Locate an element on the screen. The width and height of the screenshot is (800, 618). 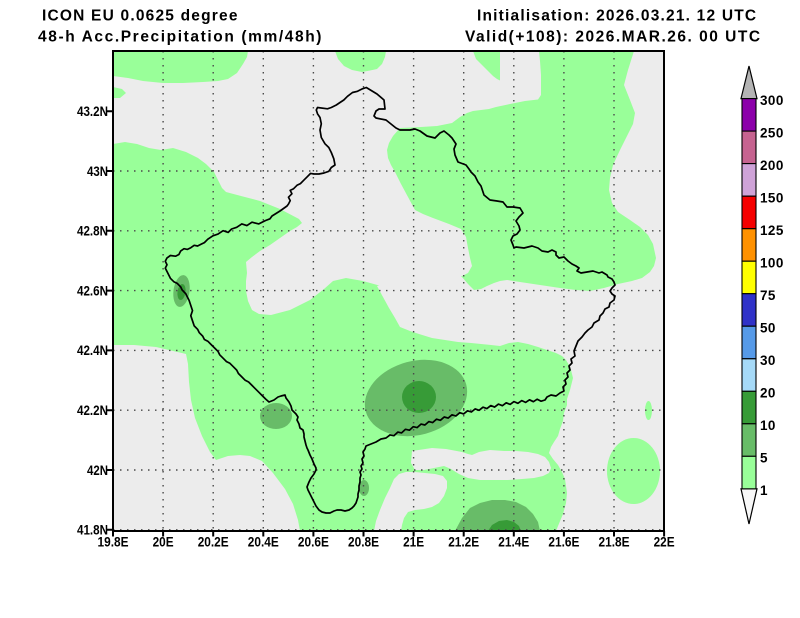
svg-text: 20 is located at coordinates (768, 393).